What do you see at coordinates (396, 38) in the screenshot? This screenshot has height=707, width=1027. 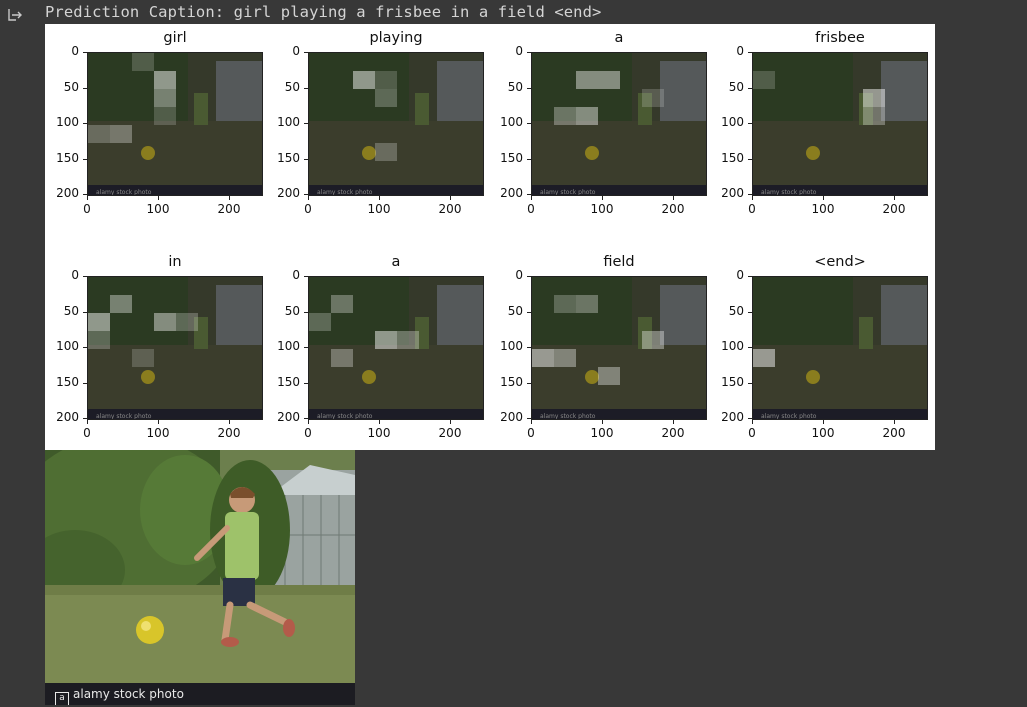 I see `panel-word-title: playing` at bounding box center [396, 38].